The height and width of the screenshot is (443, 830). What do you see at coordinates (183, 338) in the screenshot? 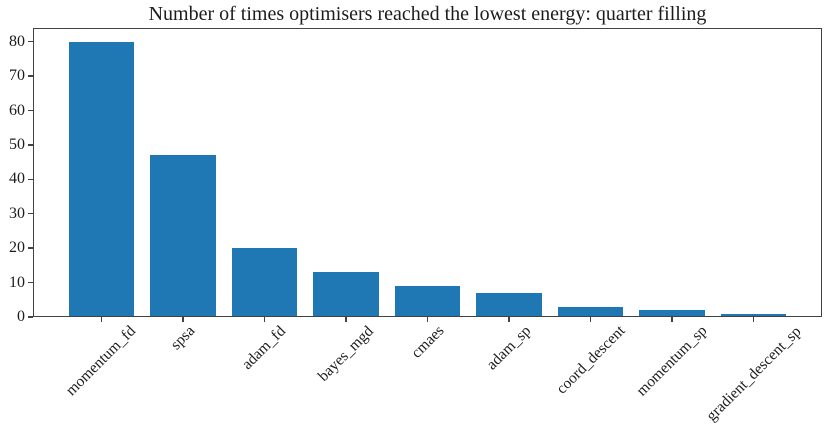
I see `x-tick-label-spsa: spsa` at bounding box center [183, 338].